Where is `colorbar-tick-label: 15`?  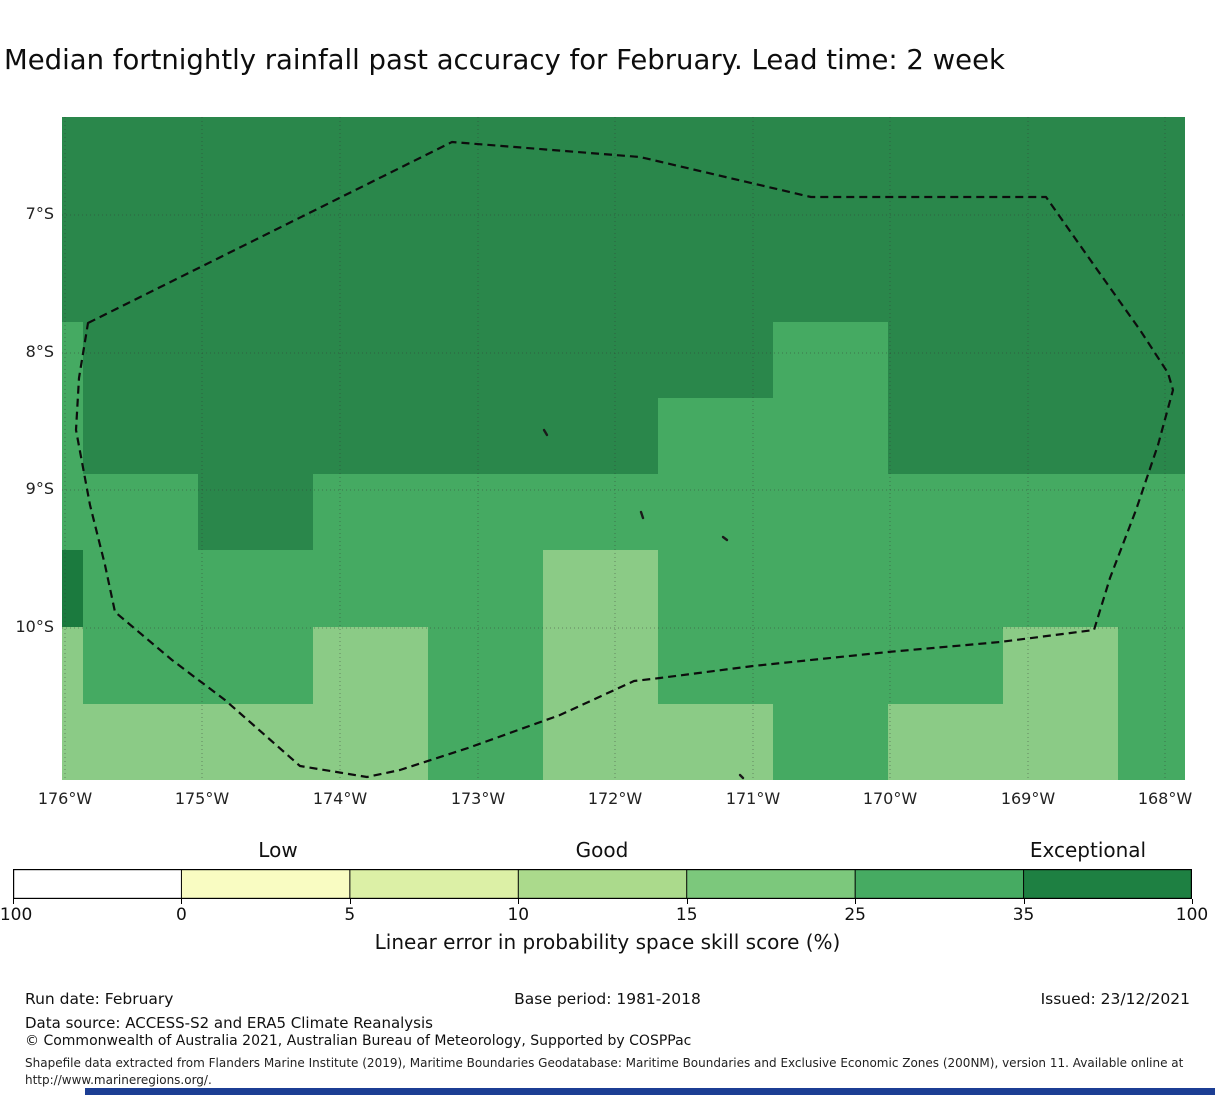 colorbar-tick-label: 15 is located at coordinates (686, 915).